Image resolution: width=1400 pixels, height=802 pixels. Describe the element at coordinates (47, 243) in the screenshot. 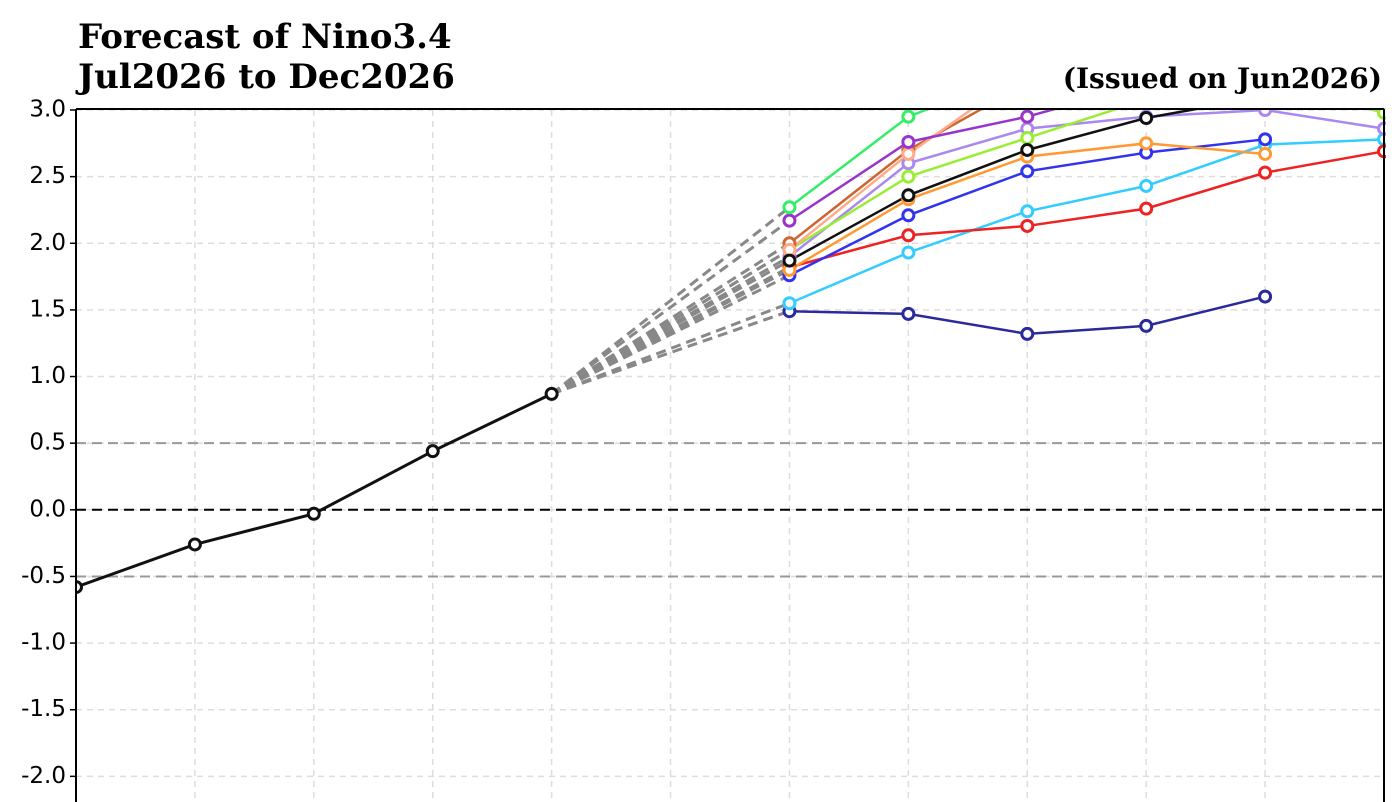

I see `y-tick-label: 2.0` at that location.